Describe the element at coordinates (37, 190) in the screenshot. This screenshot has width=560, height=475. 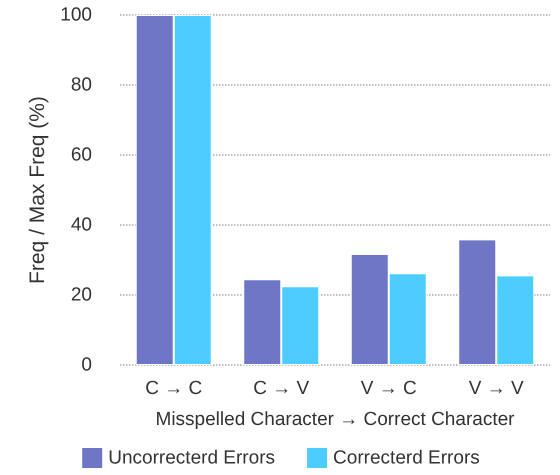
I see `y-axis-title: Freq / Max Freq (%)` at that location.